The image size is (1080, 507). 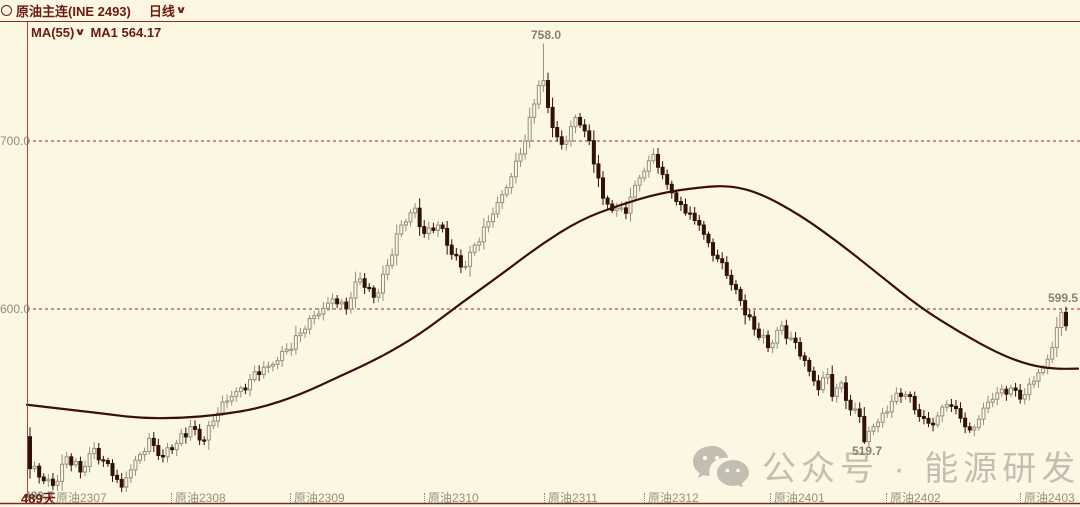 What do you see at coordinates (198, 497) in the screenshot?
I see `x-axis-label: 原油2308` at bounding box center [198, 497].